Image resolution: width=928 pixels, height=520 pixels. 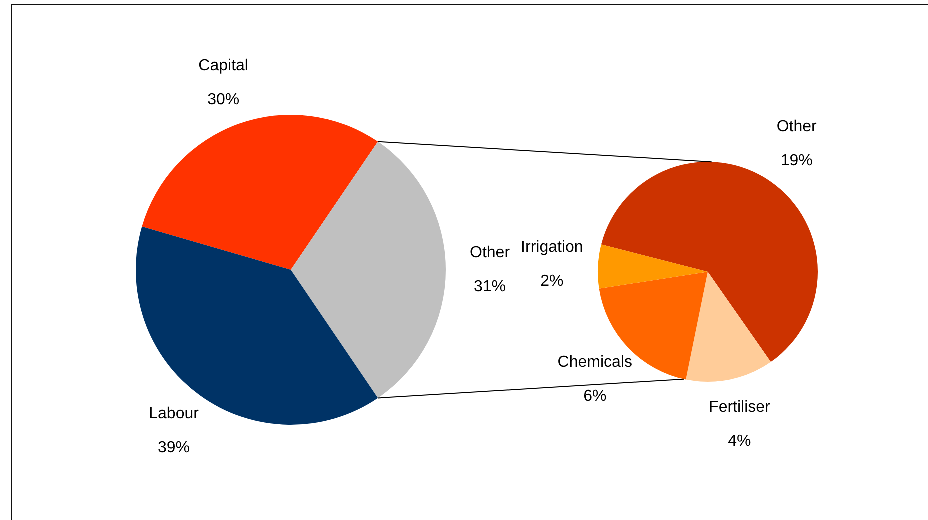 What do you see at coordinates (796, 161) in the screenshot?
I see `data-label: 19%` at bounding box center [796, 161].